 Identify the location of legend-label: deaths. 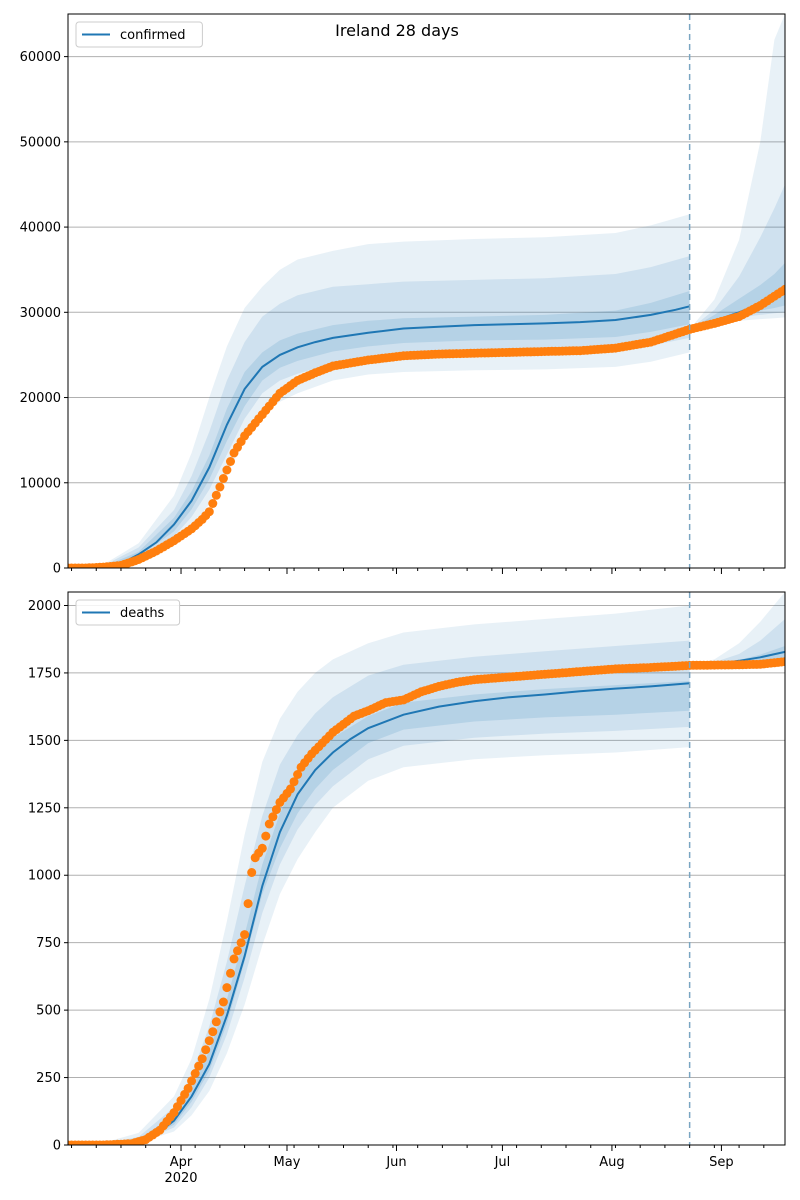
(142, 613).